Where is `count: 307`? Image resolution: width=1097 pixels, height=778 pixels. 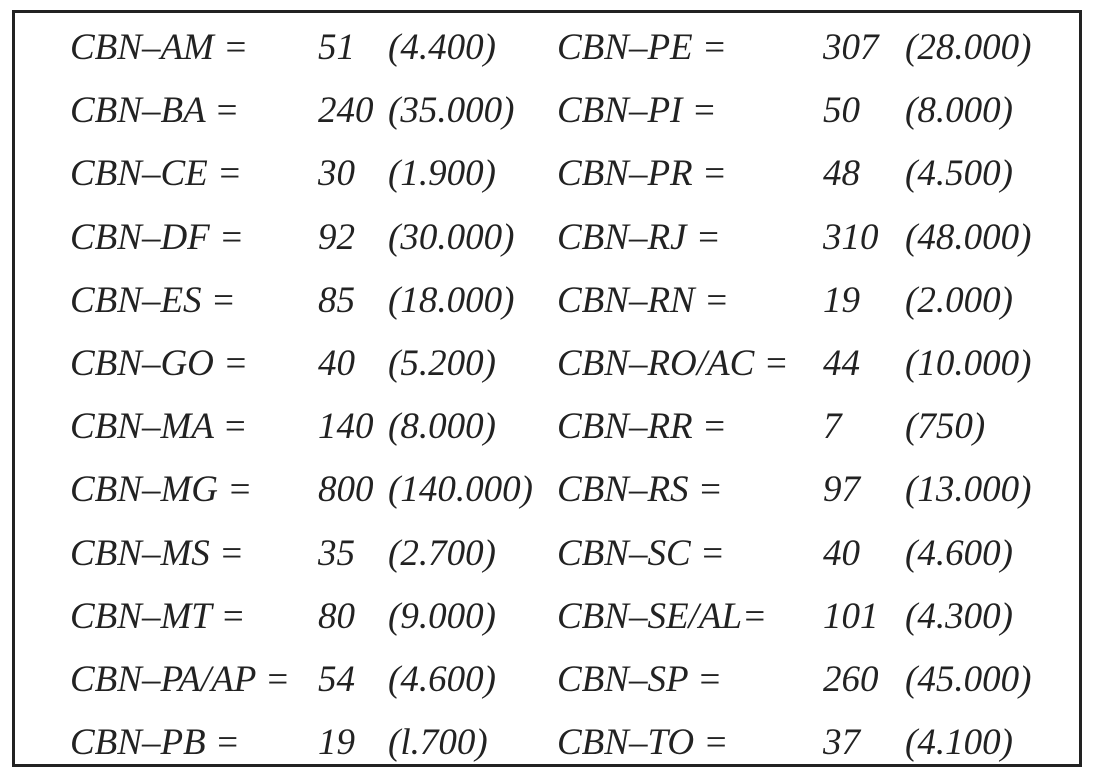
count: 307 is located at coordinates (851, 47).